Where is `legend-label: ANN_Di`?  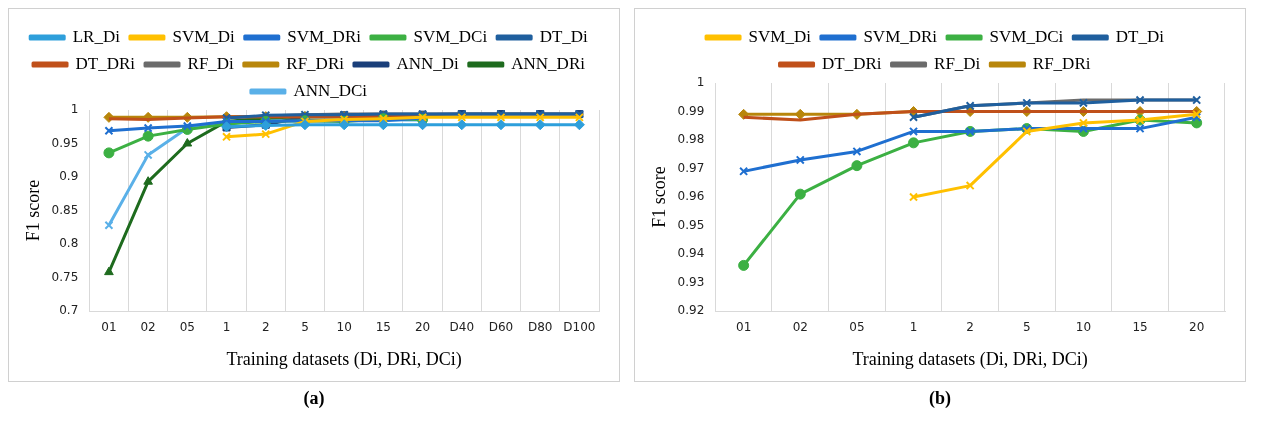
legend-label: ANN_Di is located at coordinates (428, 63).